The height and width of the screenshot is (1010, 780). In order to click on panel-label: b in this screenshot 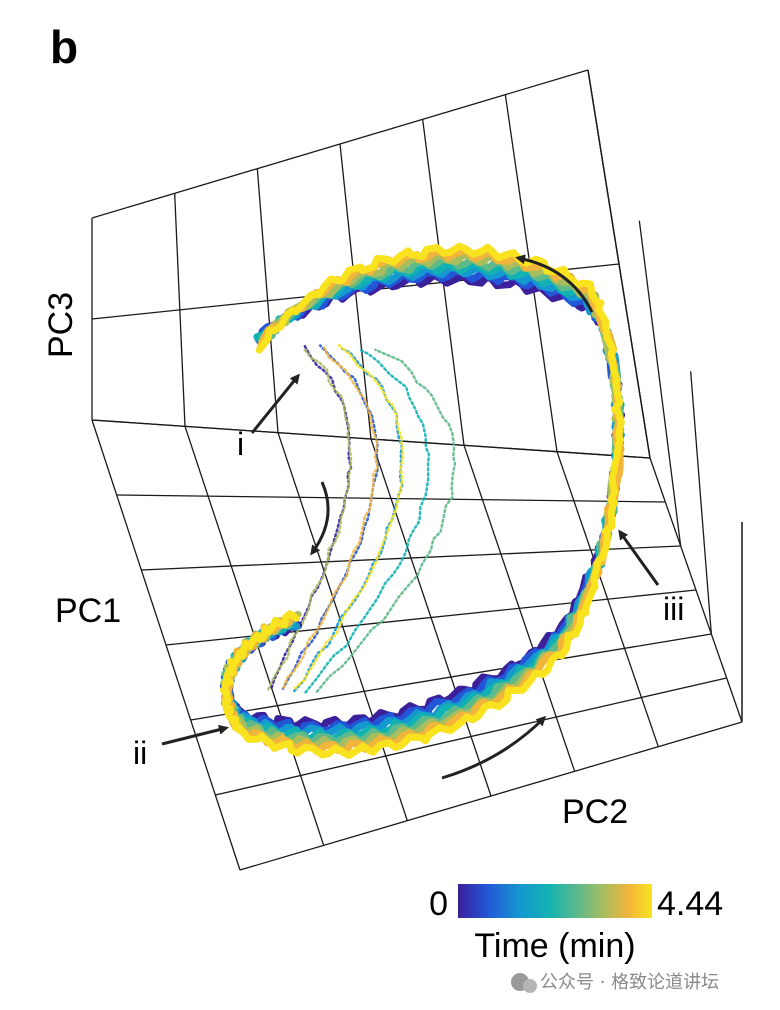, I will do `click(64, 47)`.